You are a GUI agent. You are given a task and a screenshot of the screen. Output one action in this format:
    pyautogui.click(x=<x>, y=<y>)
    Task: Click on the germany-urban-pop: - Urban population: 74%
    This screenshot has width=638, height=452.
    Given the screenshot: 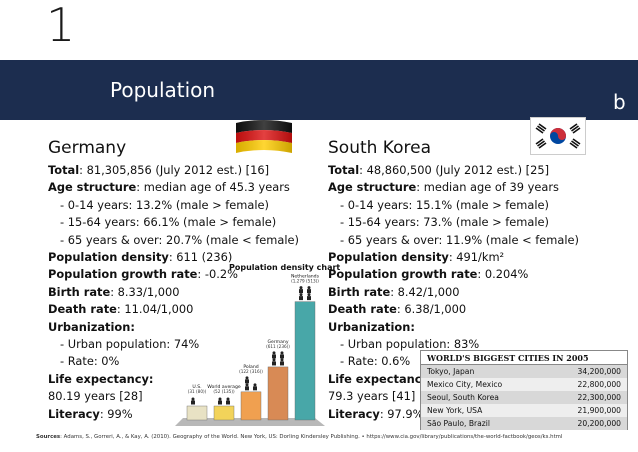 What is the action you would take?
    pyautogui.click(x=130, y=344)
    